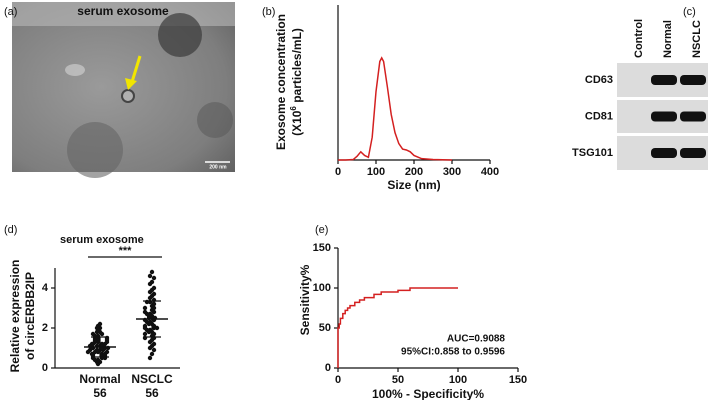  Describe the element at coordinates (293, 108) in the screenshot. I see `y-axis-unit-part: 6` at that location.